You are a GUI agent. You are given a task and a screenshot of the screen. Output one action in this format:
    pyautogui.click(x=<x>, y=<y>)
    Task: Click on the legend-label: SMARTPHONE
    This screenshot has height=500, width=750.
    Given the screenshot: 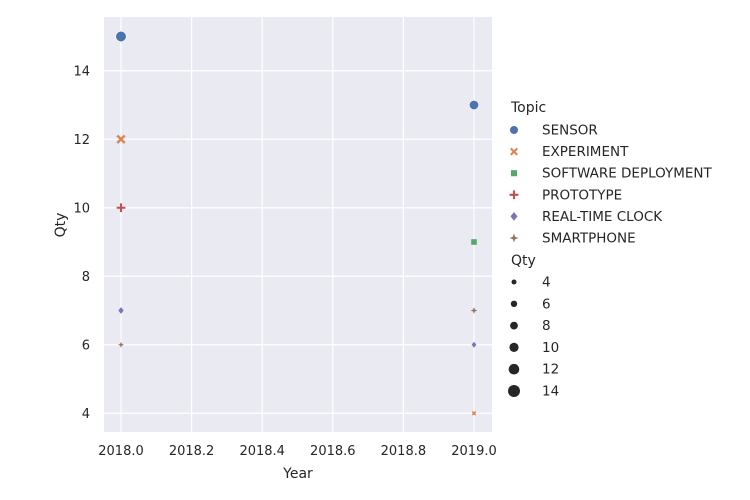 What is the action you would take?
    pyautogui.click(x=589, y=239)
    